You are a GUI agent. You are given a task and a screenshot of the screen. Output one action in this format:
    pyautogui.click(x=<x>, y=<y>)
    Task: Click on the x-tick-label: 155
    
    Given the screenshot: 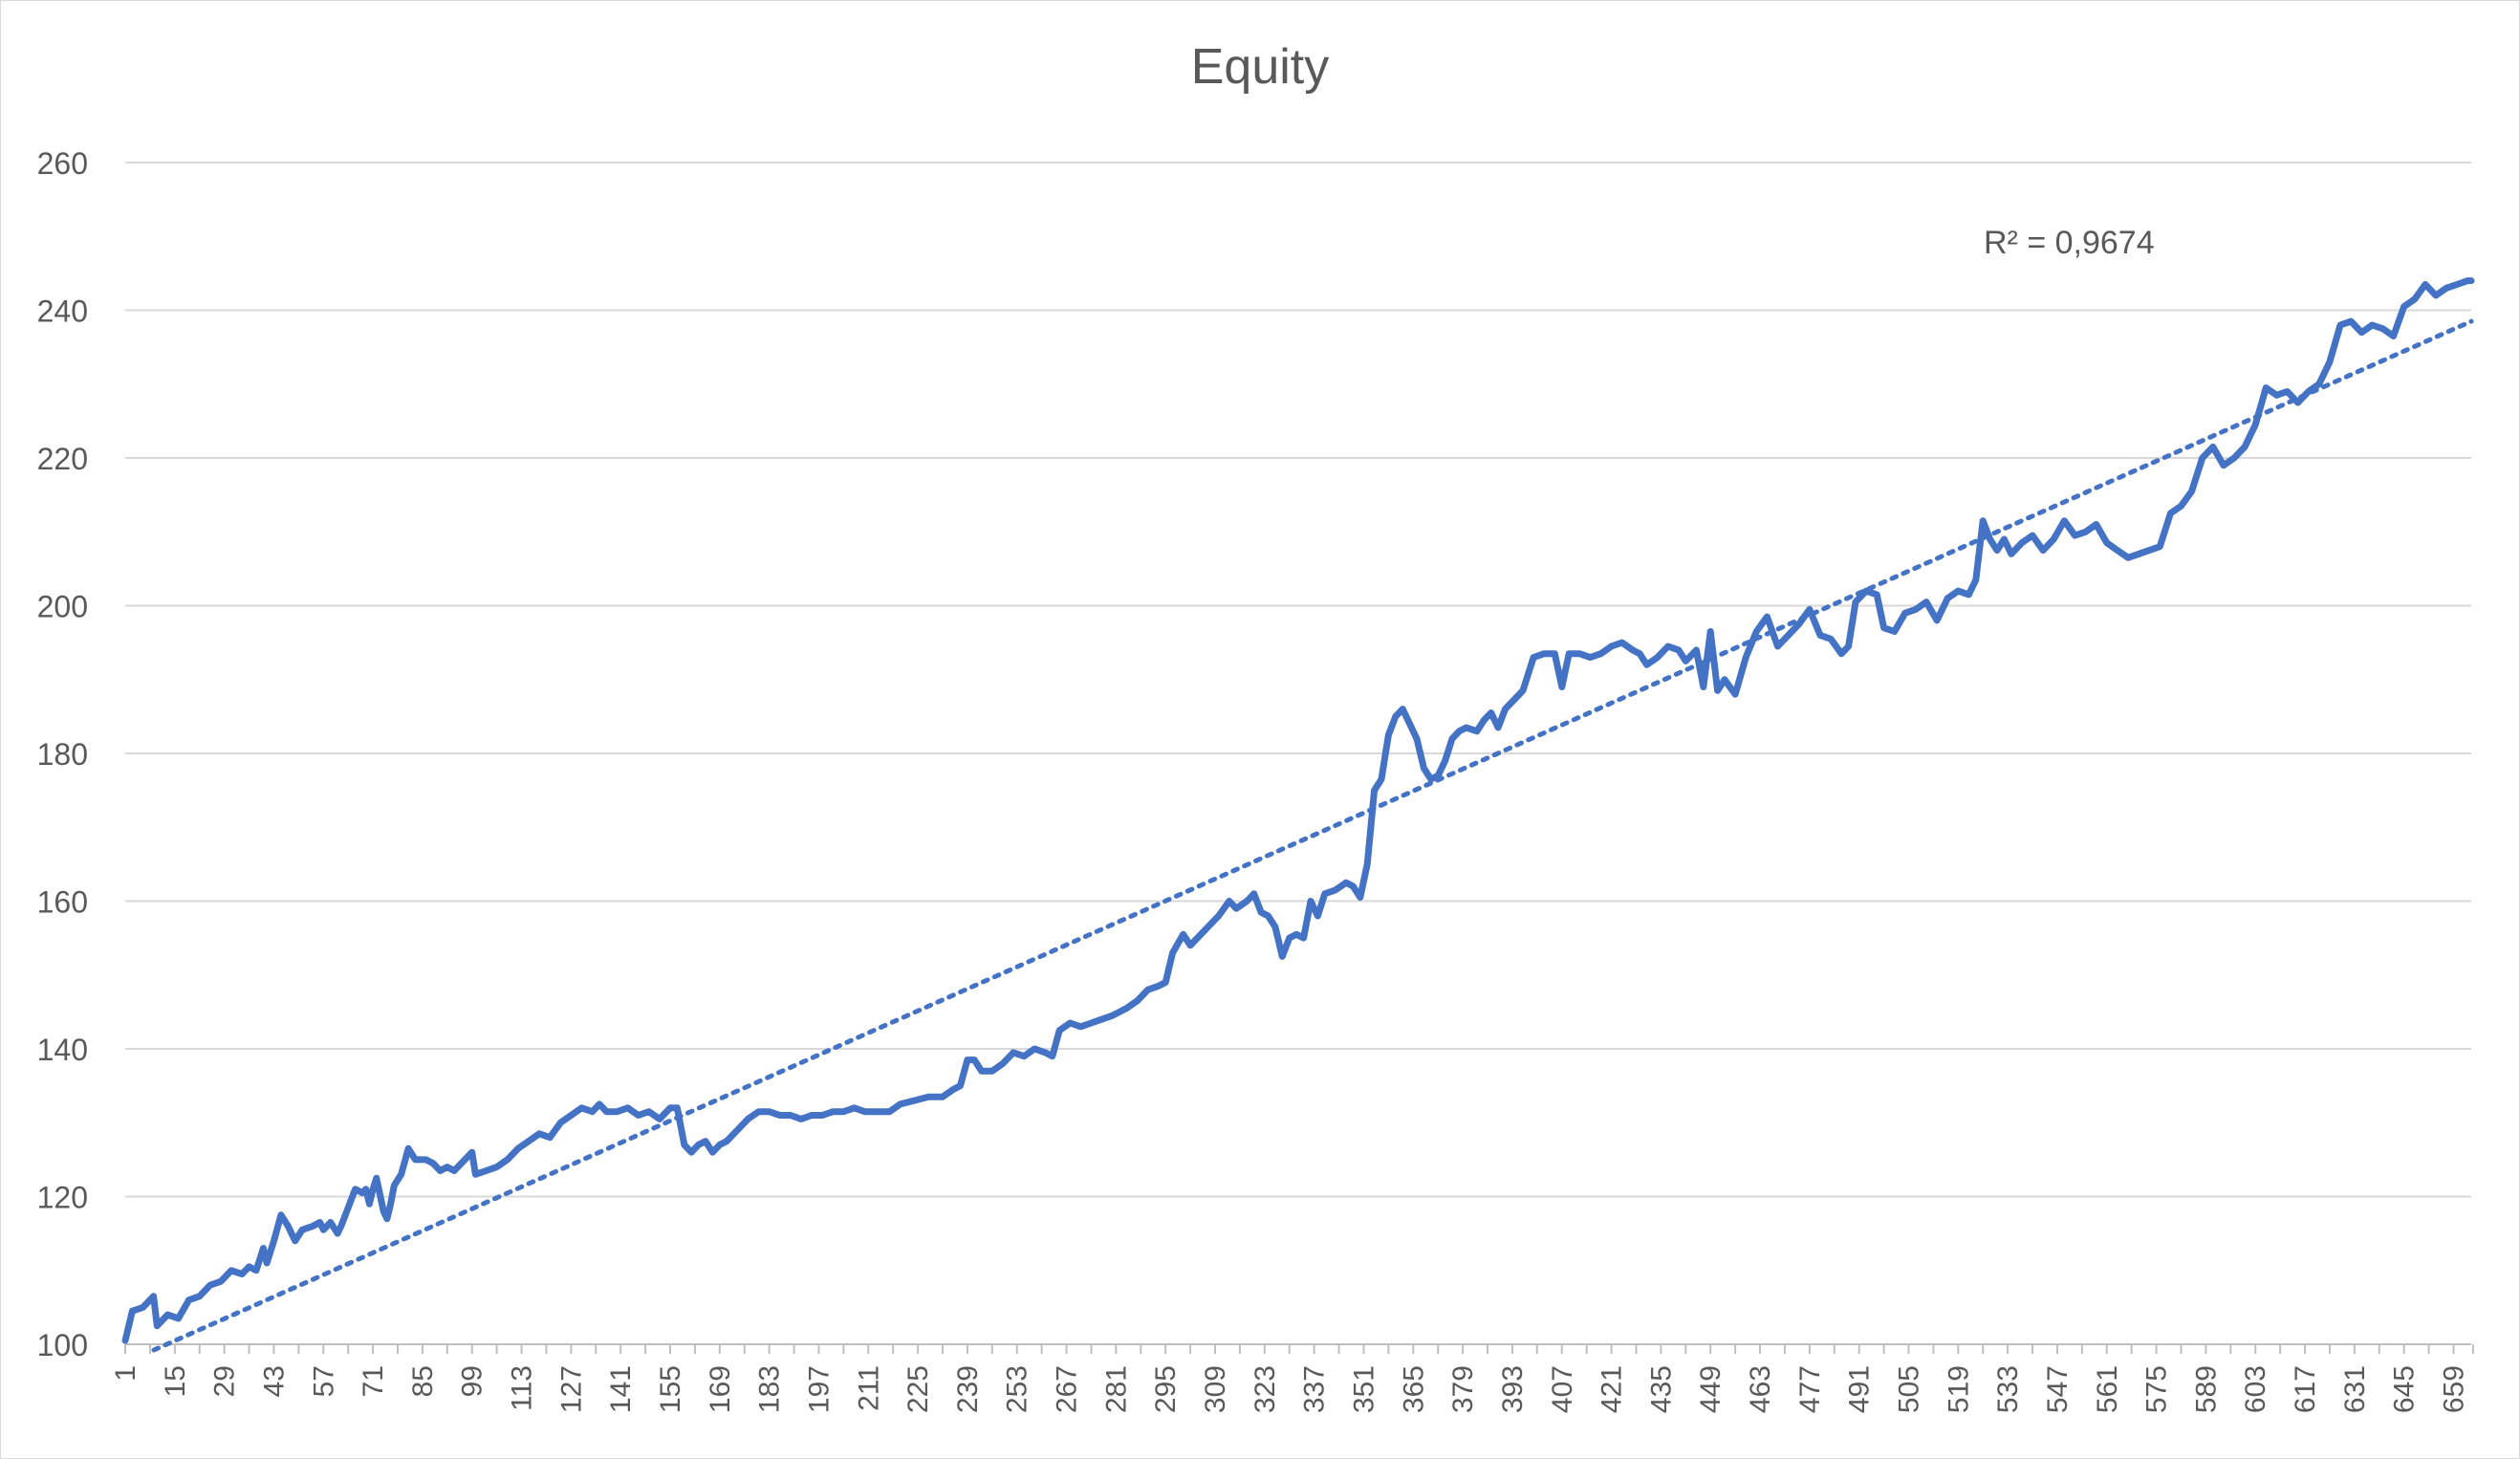 What is the action you would take?
    pyautogui.click(x=671, y=1389)
    